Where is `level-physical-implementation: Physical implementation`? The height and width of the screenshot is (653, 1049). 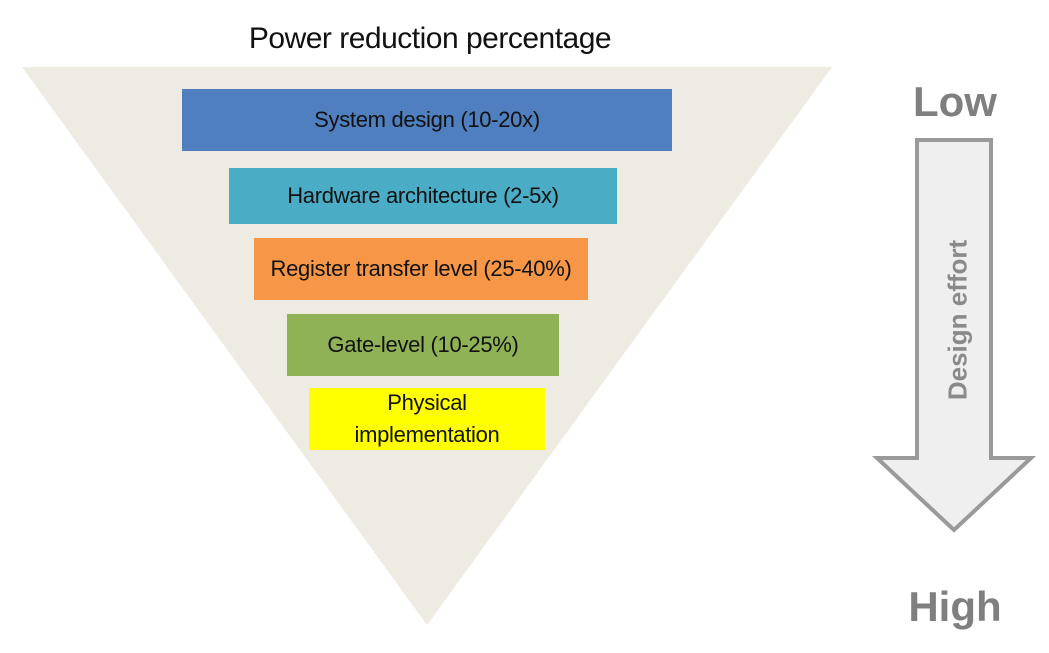 level-physical-implementation: Physical implementation is located at coordinates (427, 419).